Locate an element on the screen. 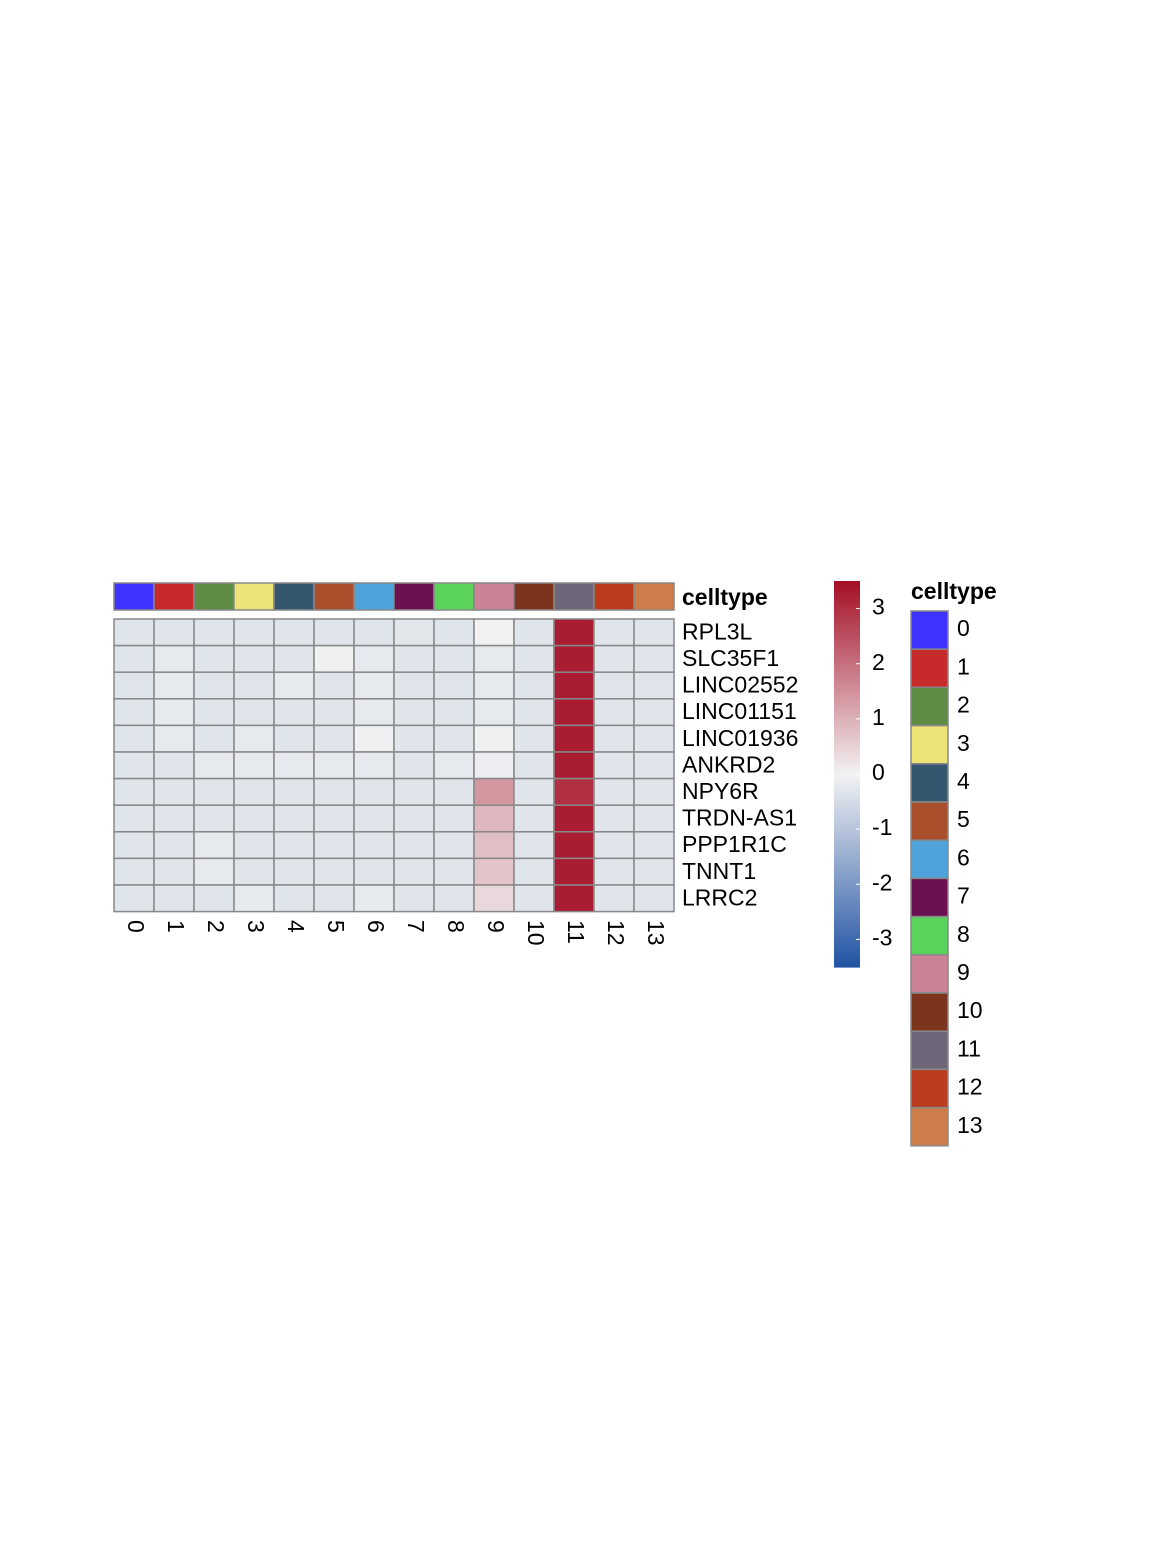 The height and width of the screenshot is (1541, 1152). colorbar-tick-label: -2 is located at coordinates (882, 882).